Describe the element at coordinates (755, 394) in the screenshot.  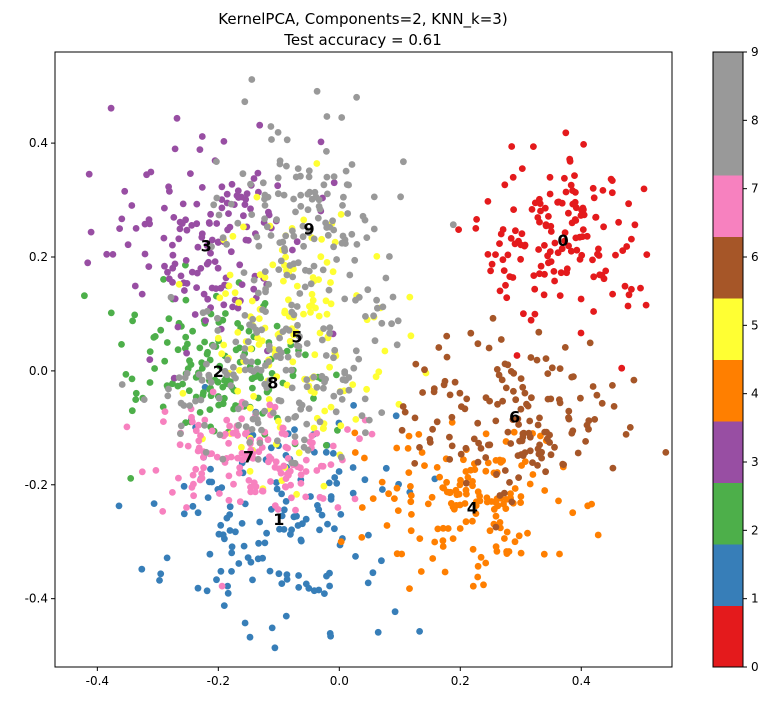
I see `colorbar-tick-label: 4` at that location.